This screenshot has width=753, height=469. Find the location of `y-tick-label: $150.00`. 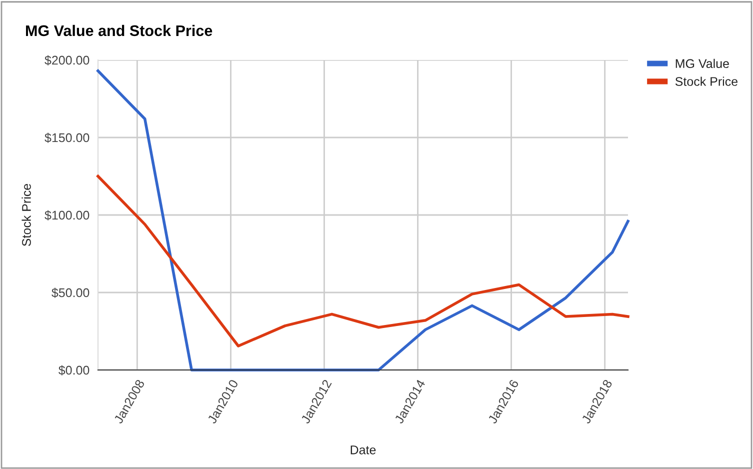

y-tick-label: $150.00 is located at coordinates (67, 137).